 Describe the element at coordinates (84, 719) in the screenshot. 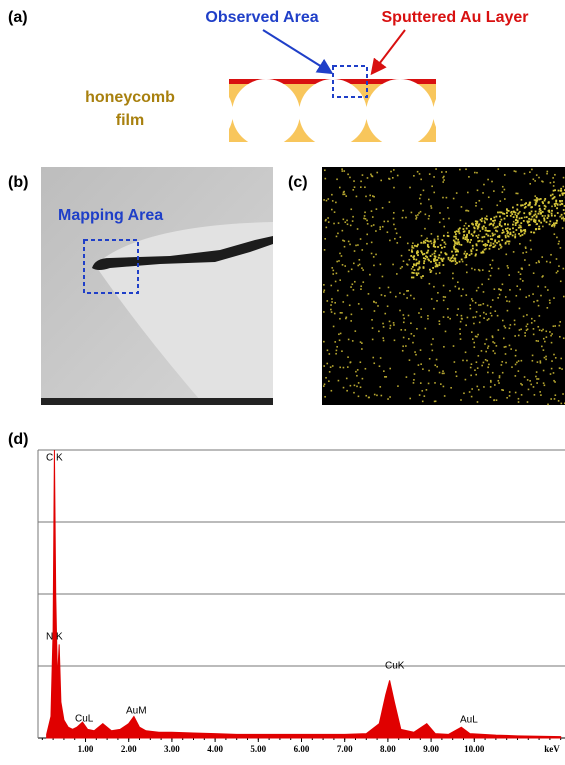

I see `peak-label: CuL` at that location.